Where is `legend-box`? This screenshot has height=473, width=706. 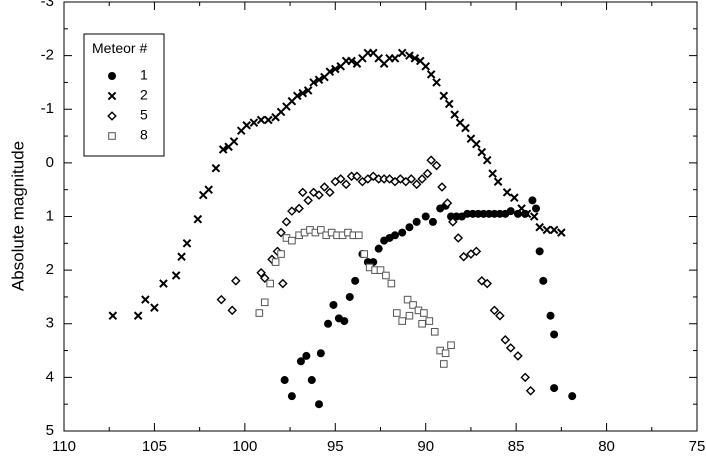
legend-box is located at coordinates (124, 95).